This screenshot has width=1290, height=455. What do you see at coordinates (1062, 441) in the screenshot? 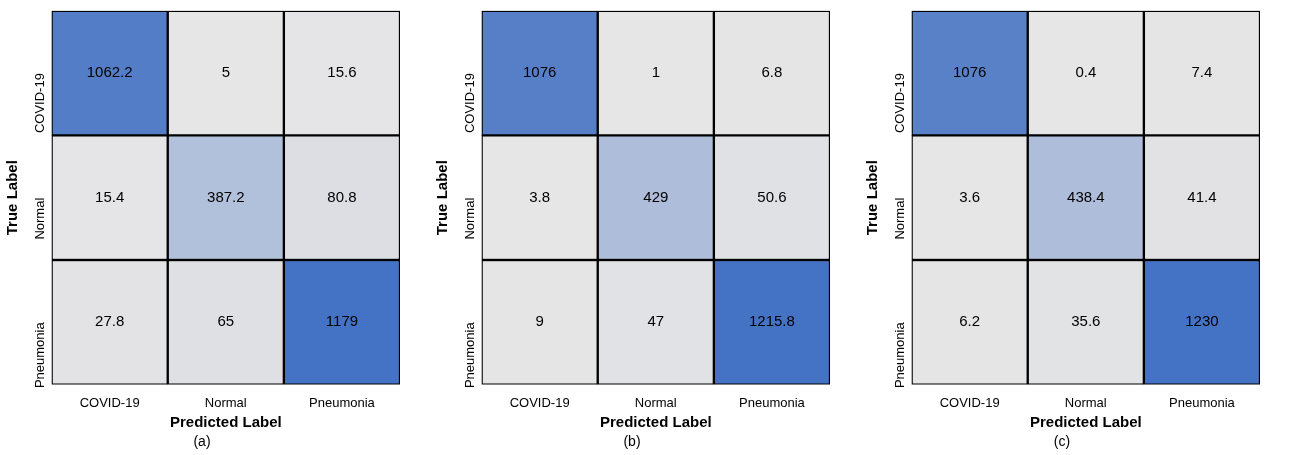
I see `text: (c)` at bounding box center [1062, 441].